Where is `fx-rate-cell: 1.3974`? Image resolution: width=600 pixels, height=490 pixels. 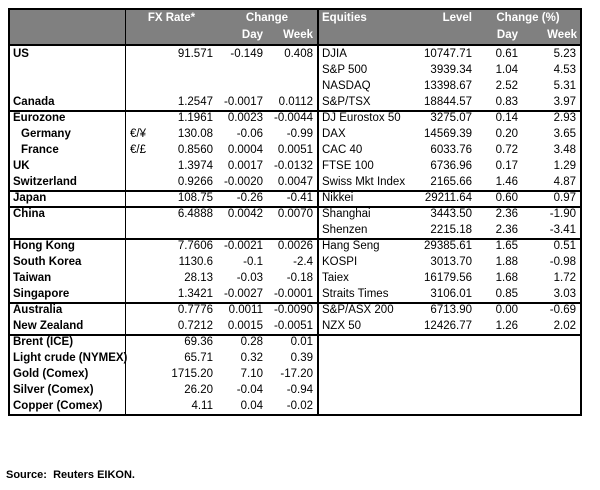 fx-rate-cell: 1.3974 is located at coordinates (195, 166).